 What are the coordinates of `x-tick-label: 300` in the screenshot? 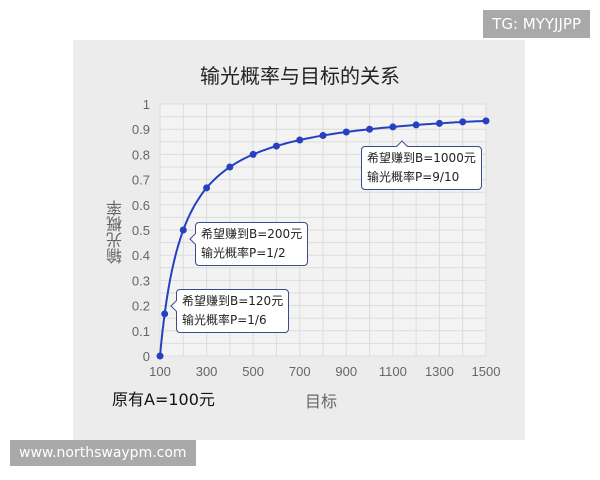 It's located at (207, 371).